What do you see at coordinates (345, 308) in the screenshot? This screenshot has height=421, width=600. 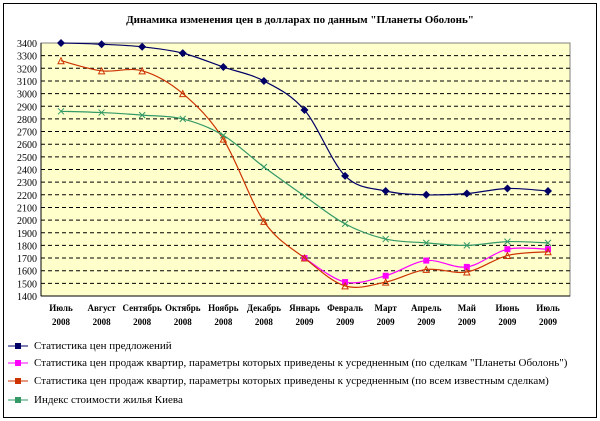 I see `x-tick-label: Февраль` at bounding box center [345, 308].